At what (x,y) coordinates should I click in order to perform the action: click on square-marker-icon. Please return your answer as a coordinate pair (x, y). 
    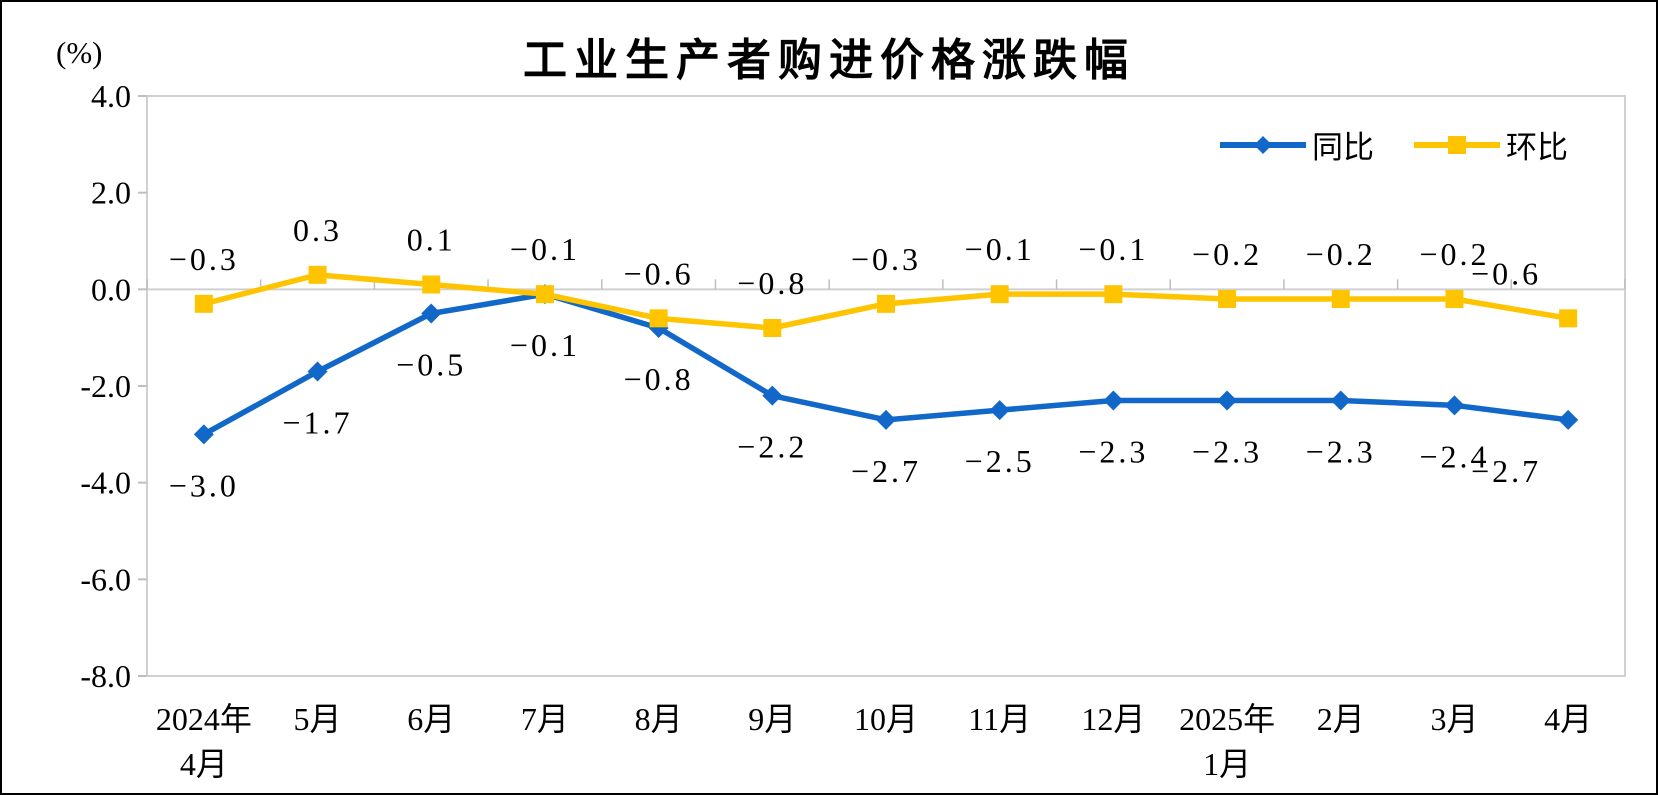
    Looking at the image, I should click on (1457, 144).